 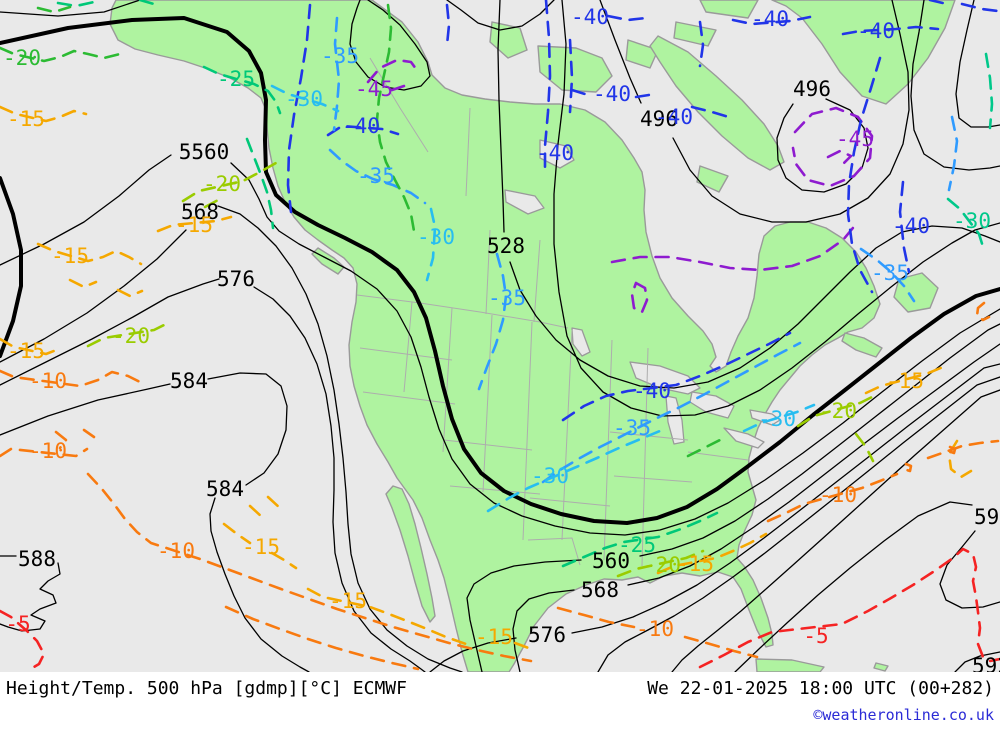 What do you see at coordinates (820, 688) in the screenshot?
I see `map-timestamp: We 22-01-2025 18:00 UTC (00+282)` at bounding box center [820, 688].